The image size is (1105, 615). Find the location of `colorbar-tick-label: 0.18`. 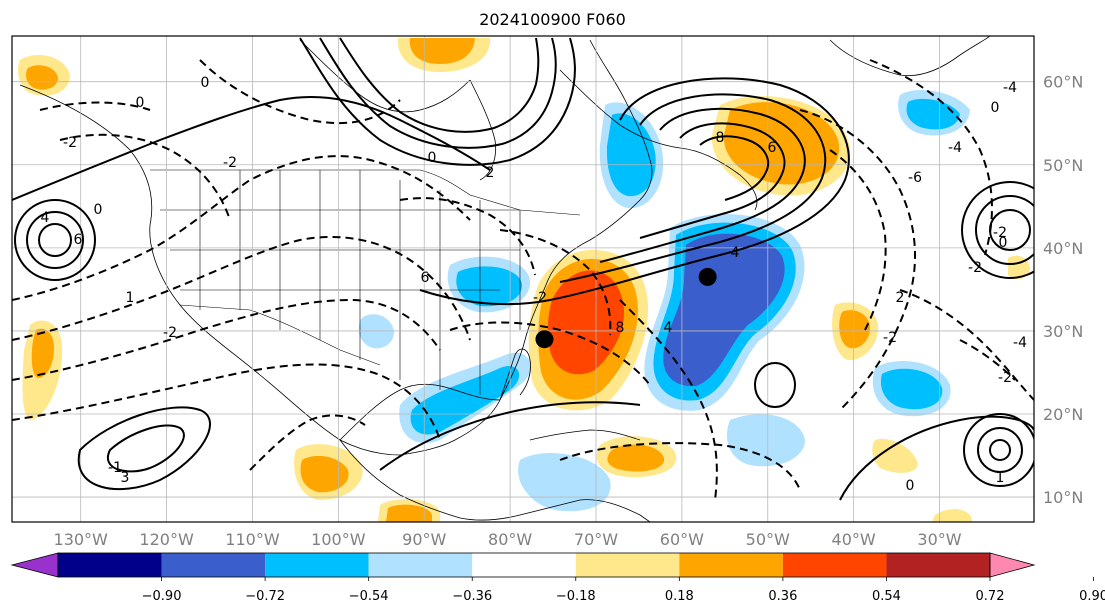

colorbar-tick-label: 0.18 is located at coordinates (679, 596).